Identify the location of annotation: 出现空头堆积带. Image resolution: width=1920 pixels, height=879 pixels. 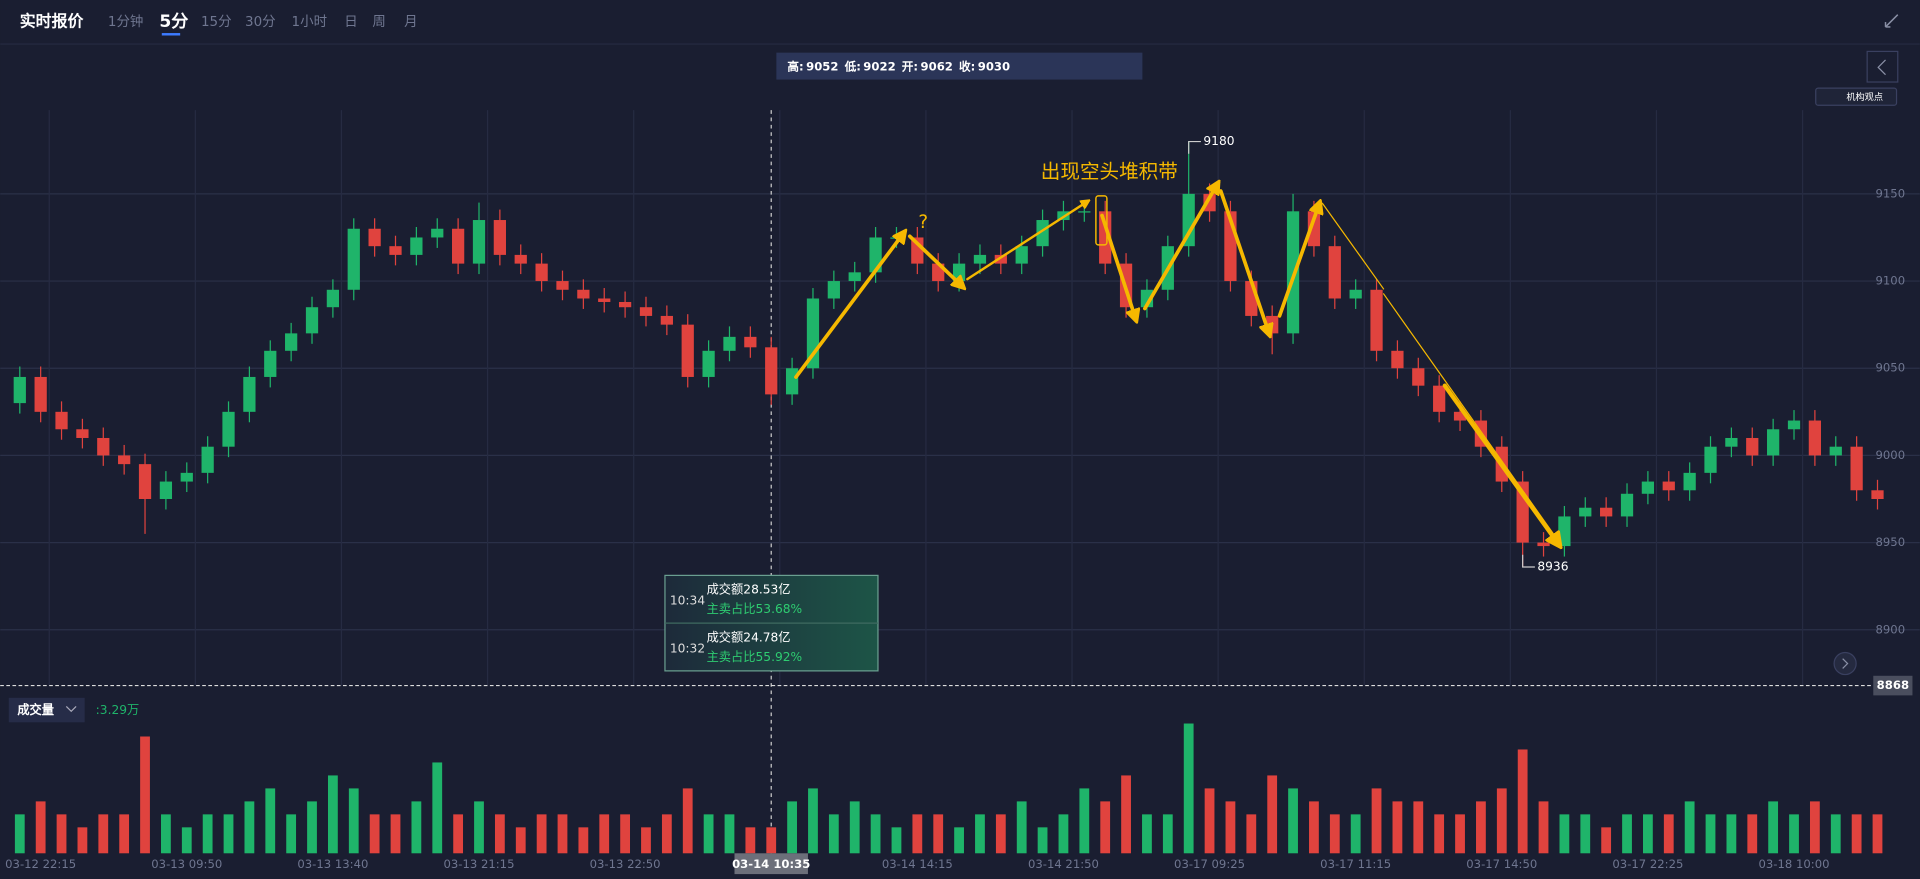
(1109, 171).